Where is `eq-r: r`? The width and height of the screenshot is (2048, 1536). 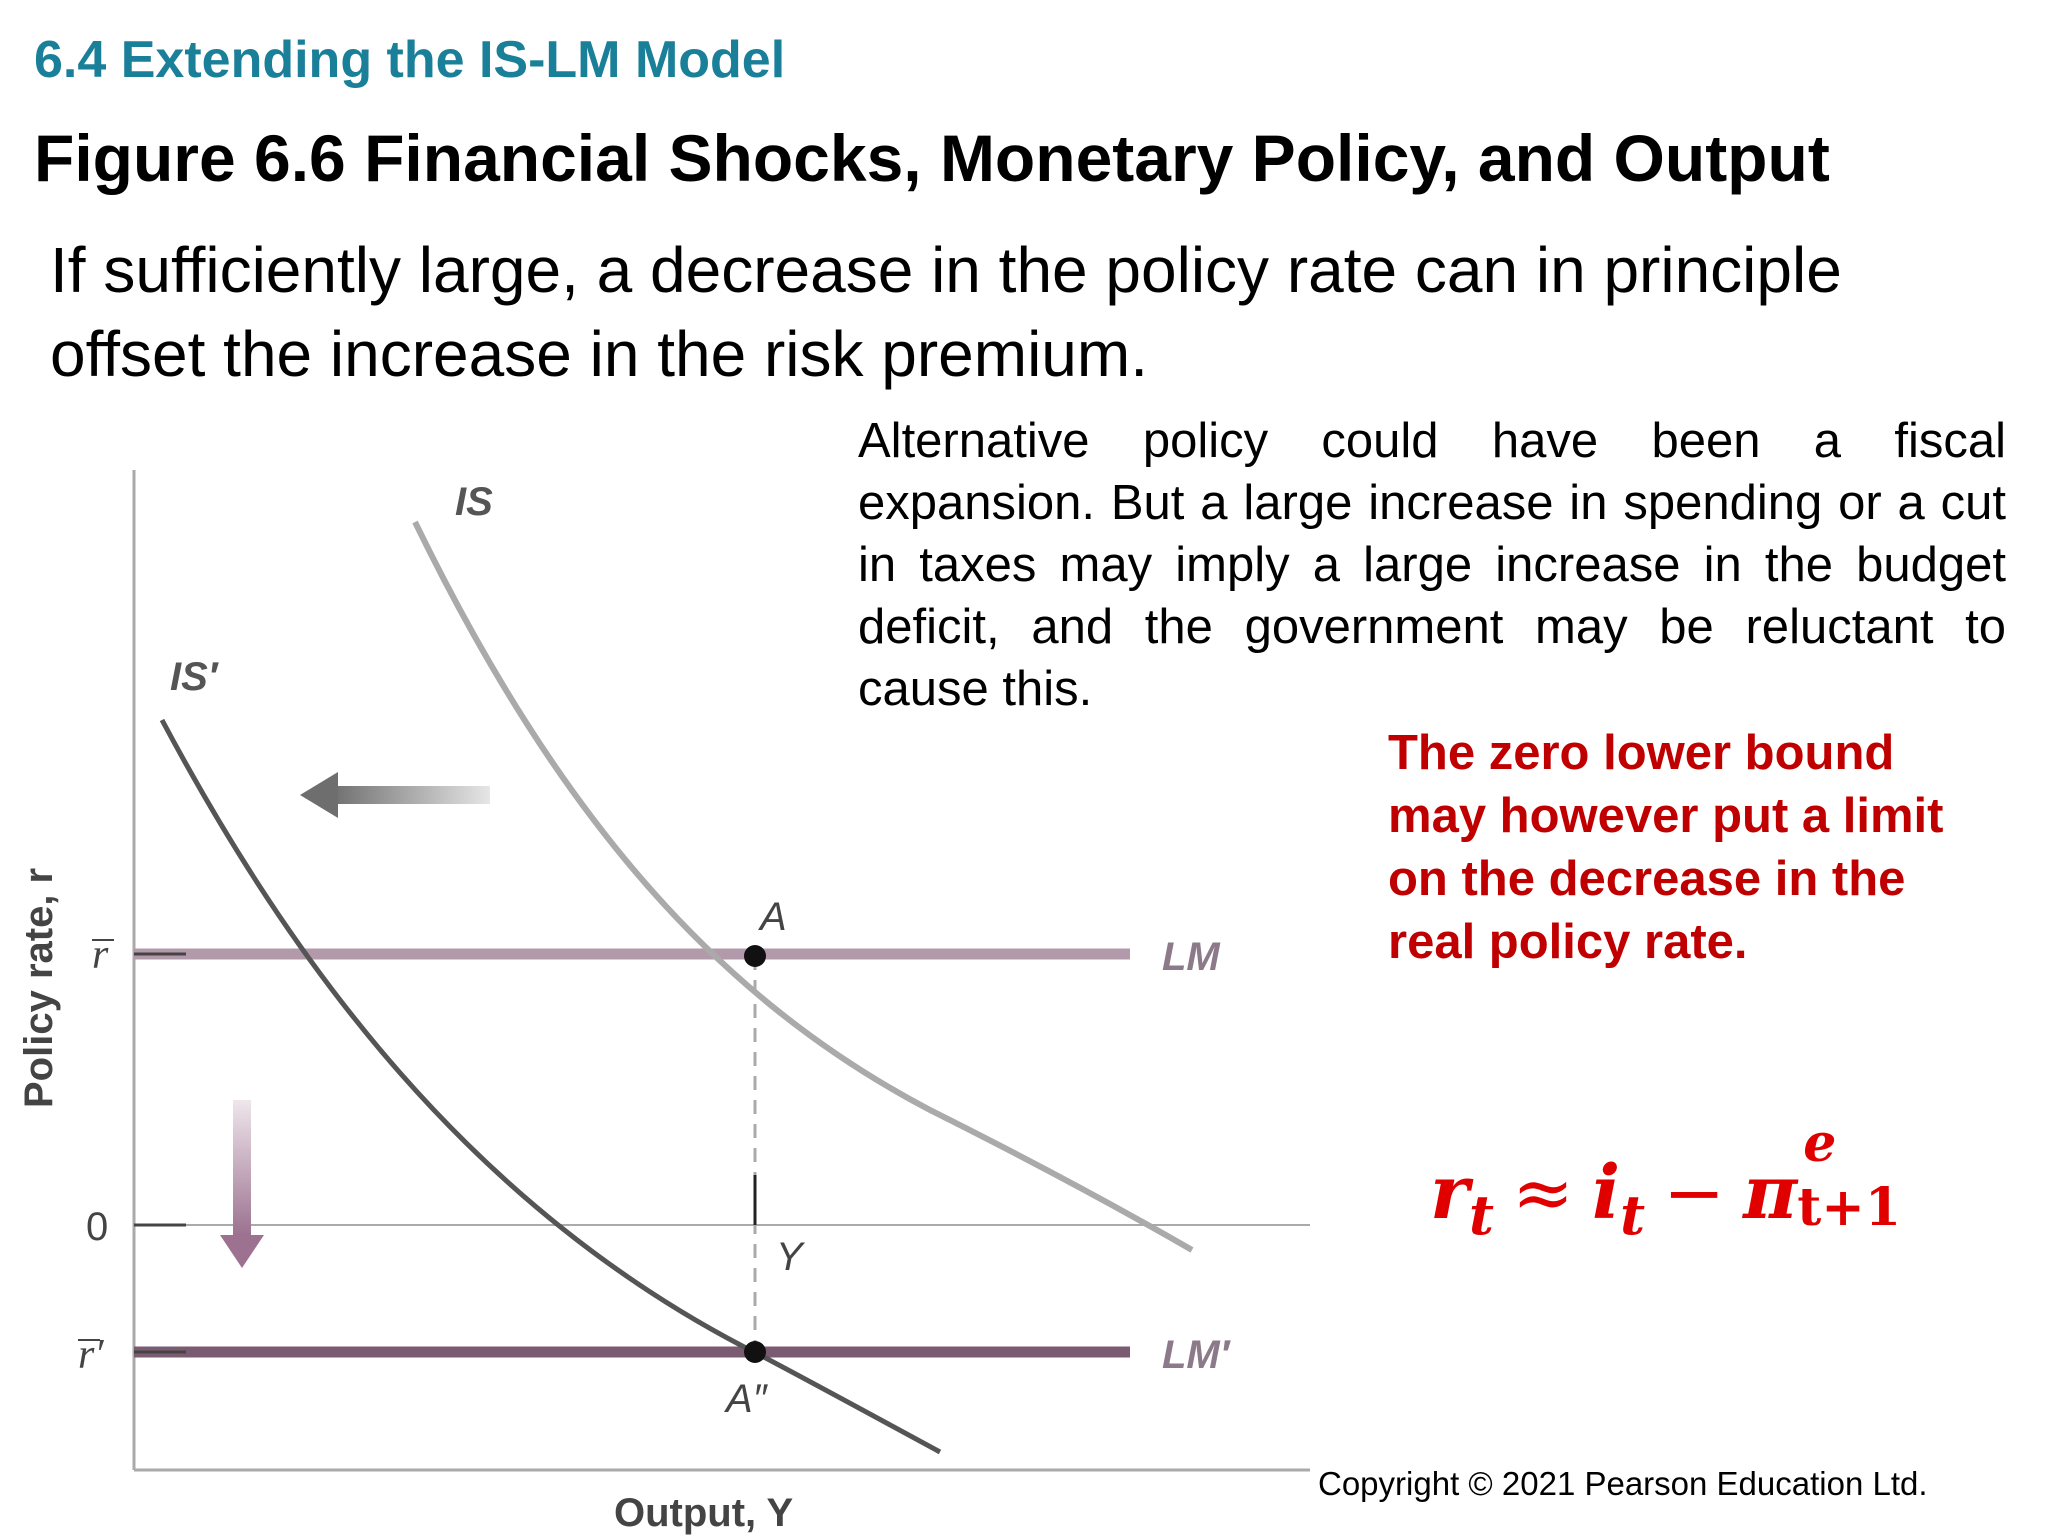 eq-r: r is located at coordinates (1449, 1193).